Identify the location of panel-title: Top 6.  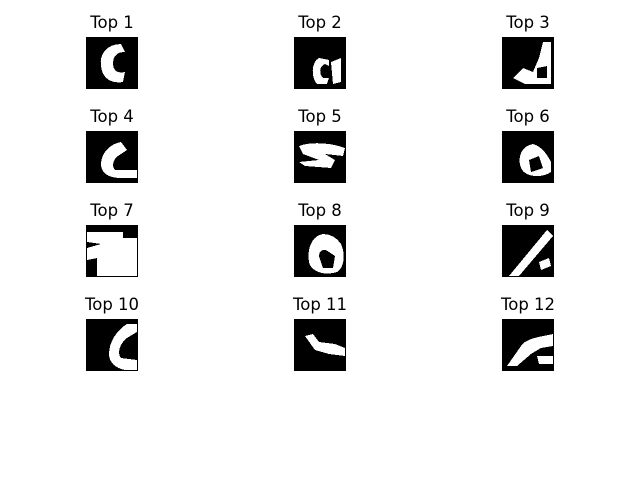
(528, 116).